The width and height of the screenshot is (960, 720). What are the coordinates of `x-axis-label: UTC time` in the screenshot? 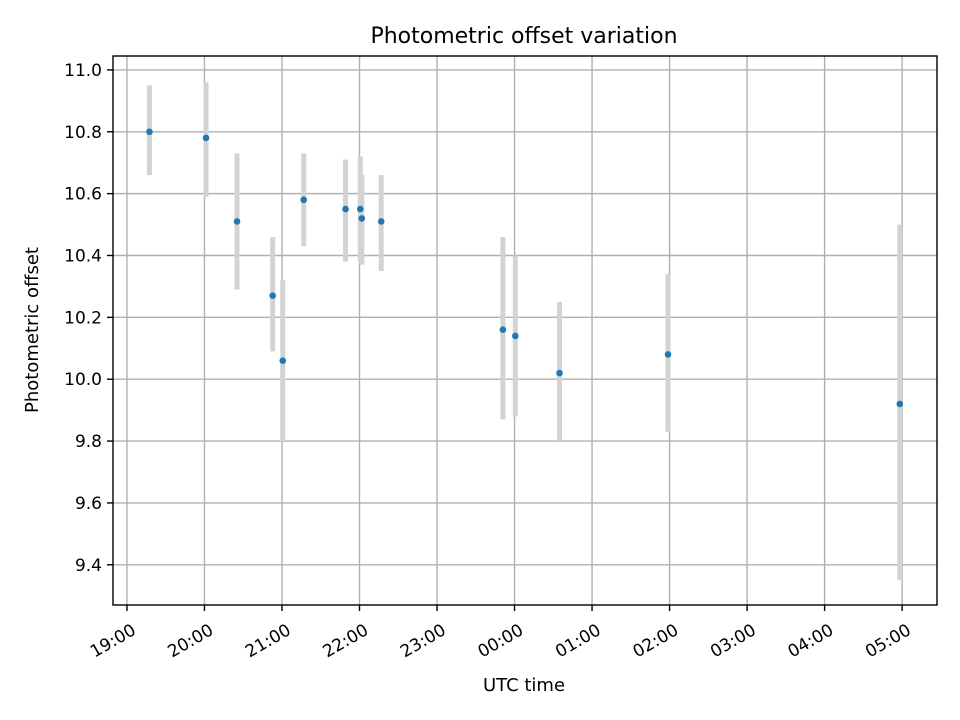 It's located at (524, 685).